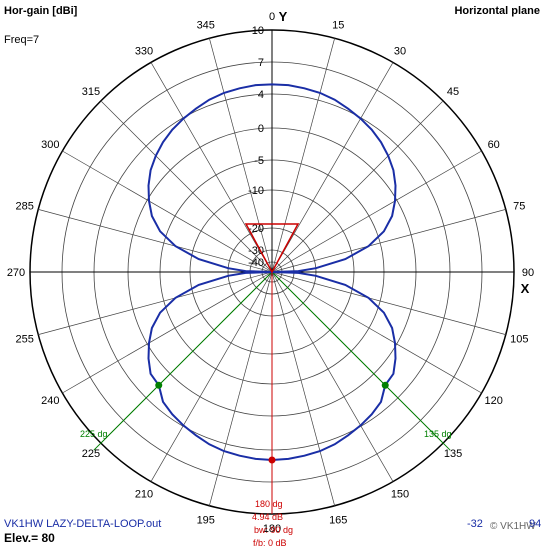  What do you see at coordinates (21, 40) in the screenshot?
I see `freq-label: Freq=7` at bounding box center [21, 40].